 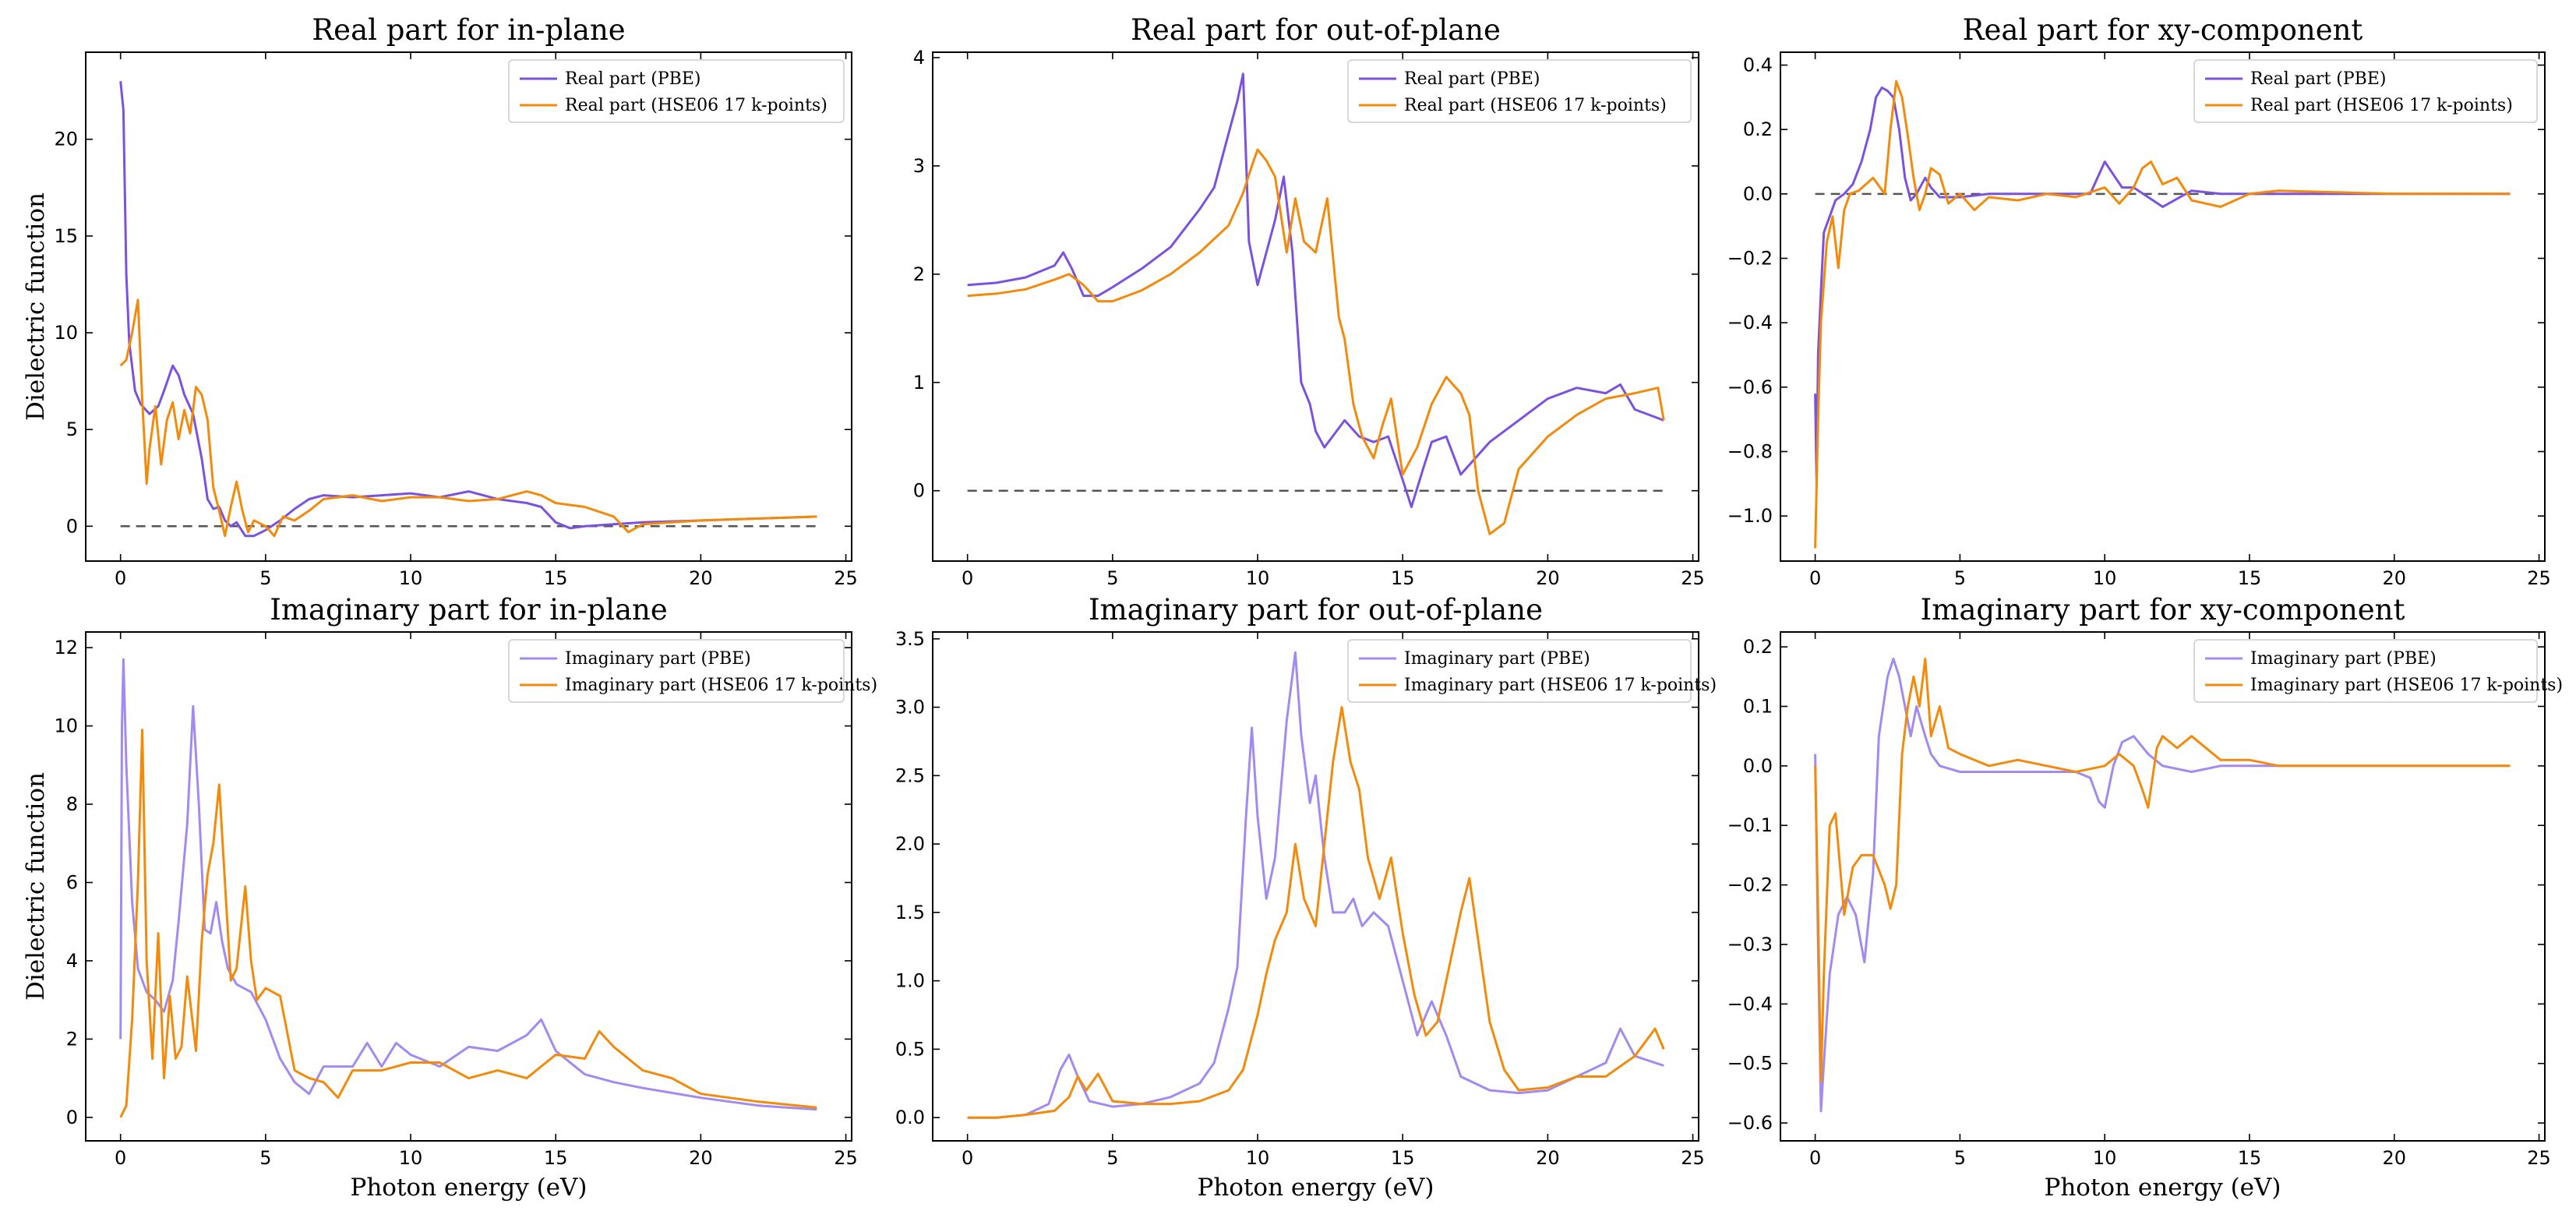 What do you see at coordinates (66, 647) in the screenshot?
I see `y-tick-label: 12` at bounding box center [66, 647].